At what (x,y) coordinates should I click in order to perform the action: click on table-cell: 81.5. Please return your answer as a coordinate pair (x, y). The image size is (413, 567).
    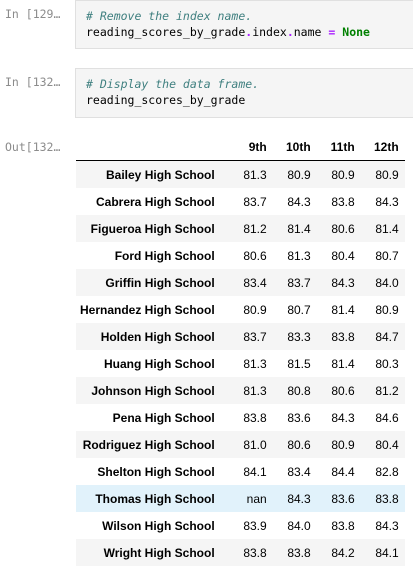
    Looking at the image, I should click on (299, 363).